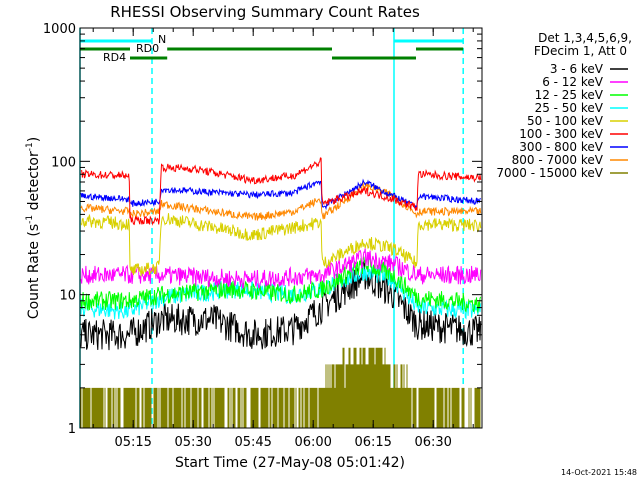  I want to click on x-tick-label: 05:45, so click(252, 442).